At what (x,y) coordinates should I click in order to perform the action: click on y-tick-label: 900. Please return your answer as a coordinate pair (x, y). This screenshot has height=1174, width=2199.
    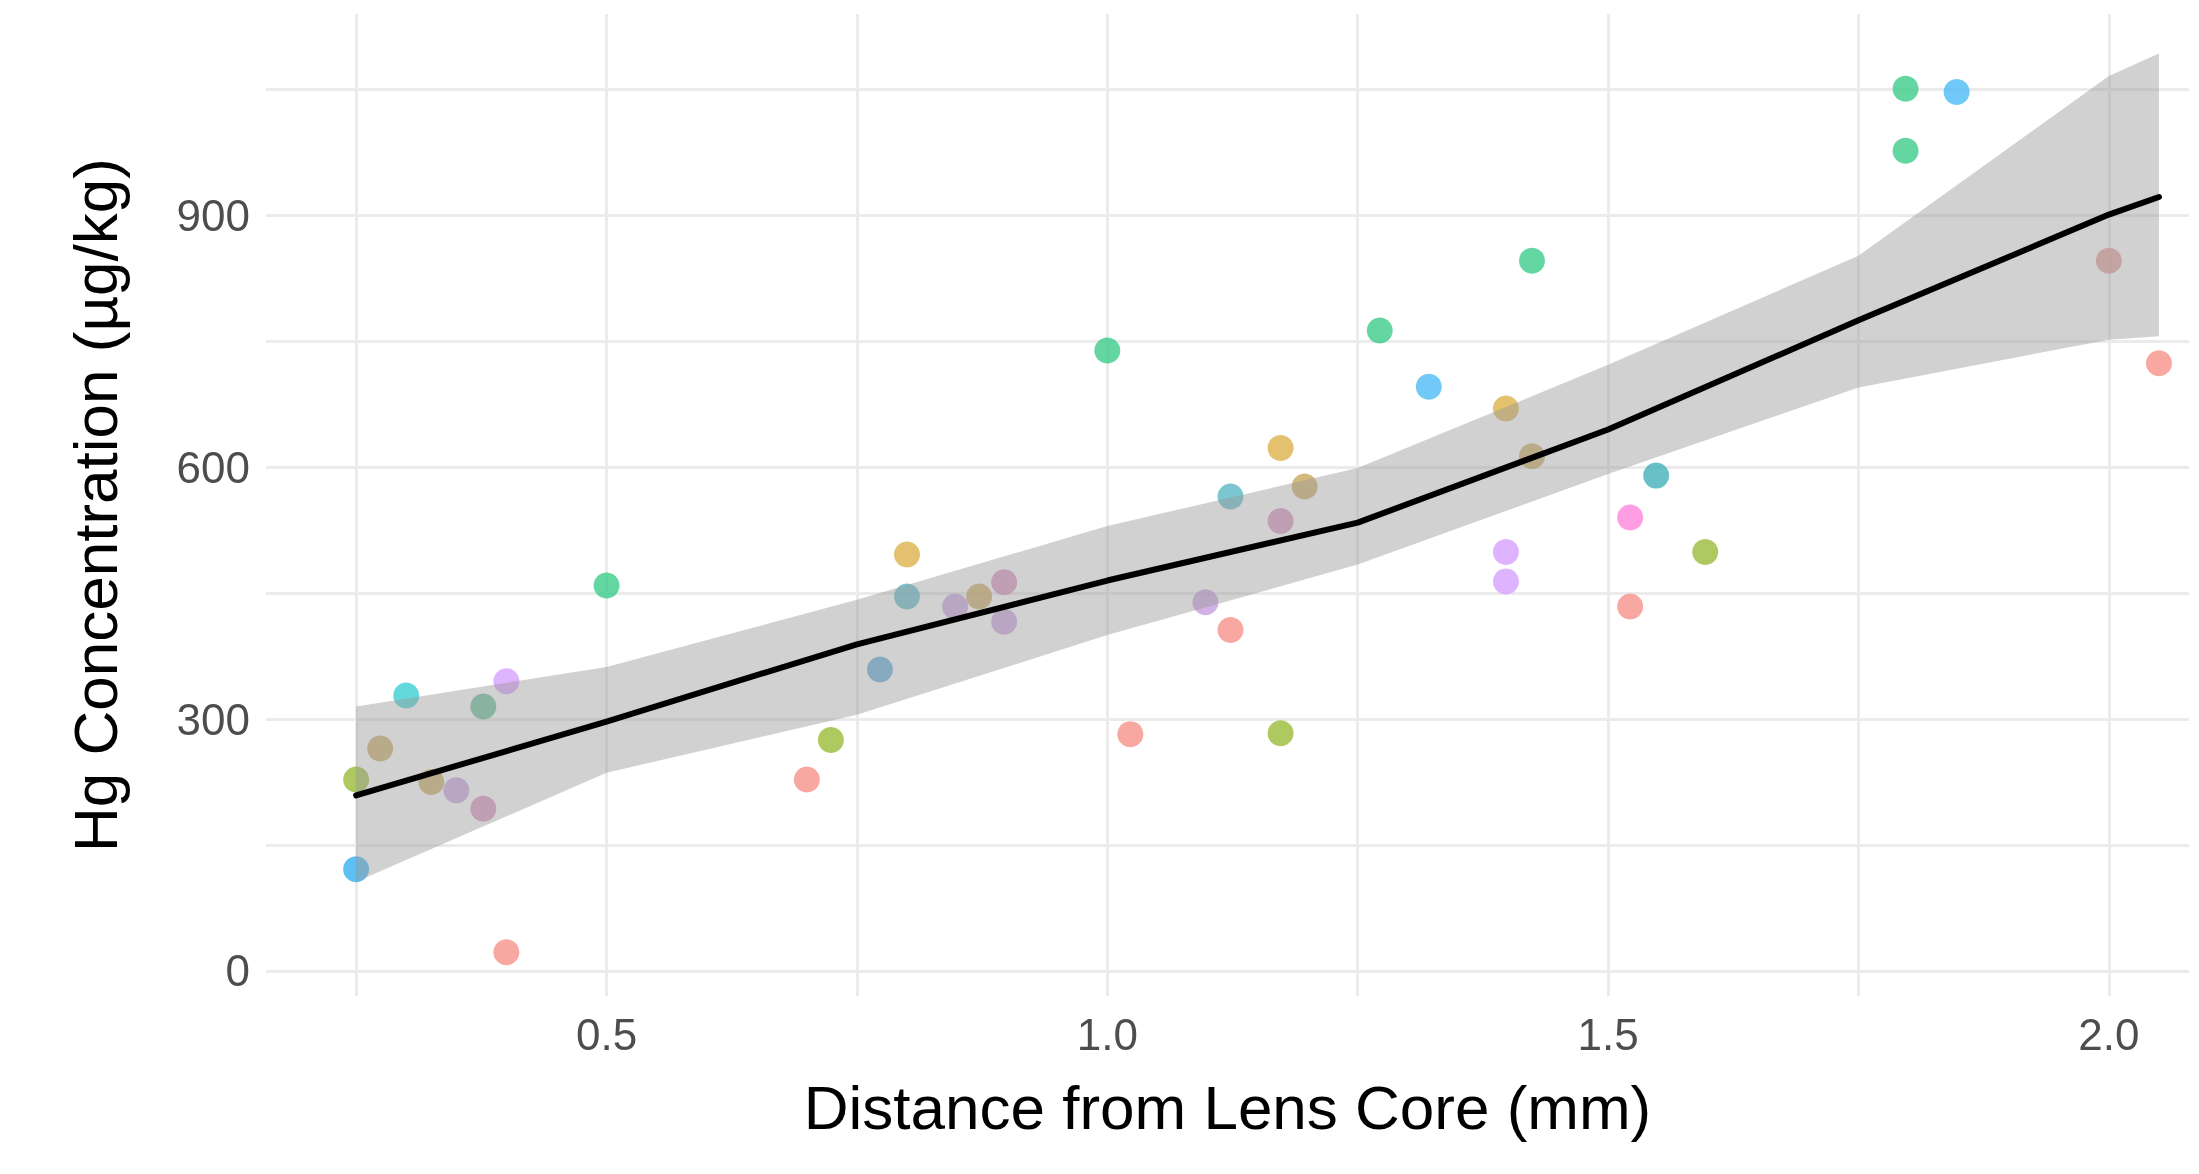
    Looking at the image, I should click on (213, 215).